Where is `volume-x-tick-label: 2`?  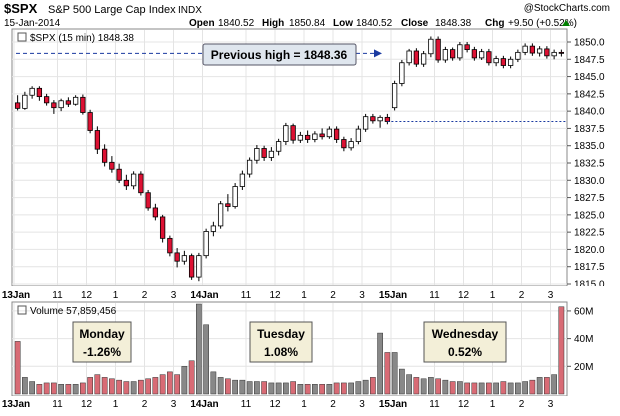
volume-x-tick-label: 2 is located at coordinates (145, 404).